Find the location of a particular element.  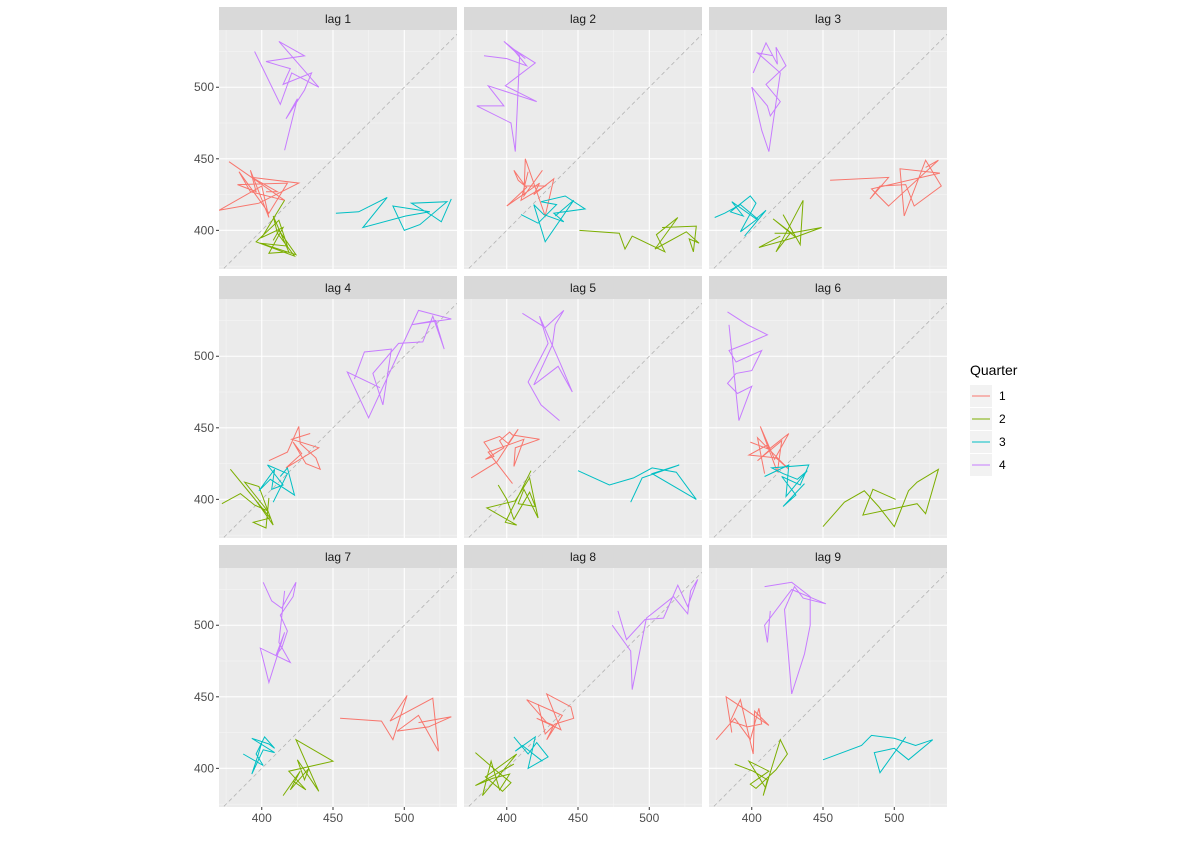

legend: Quarter 1 2 3 4 is located at coordinates (994, 419).